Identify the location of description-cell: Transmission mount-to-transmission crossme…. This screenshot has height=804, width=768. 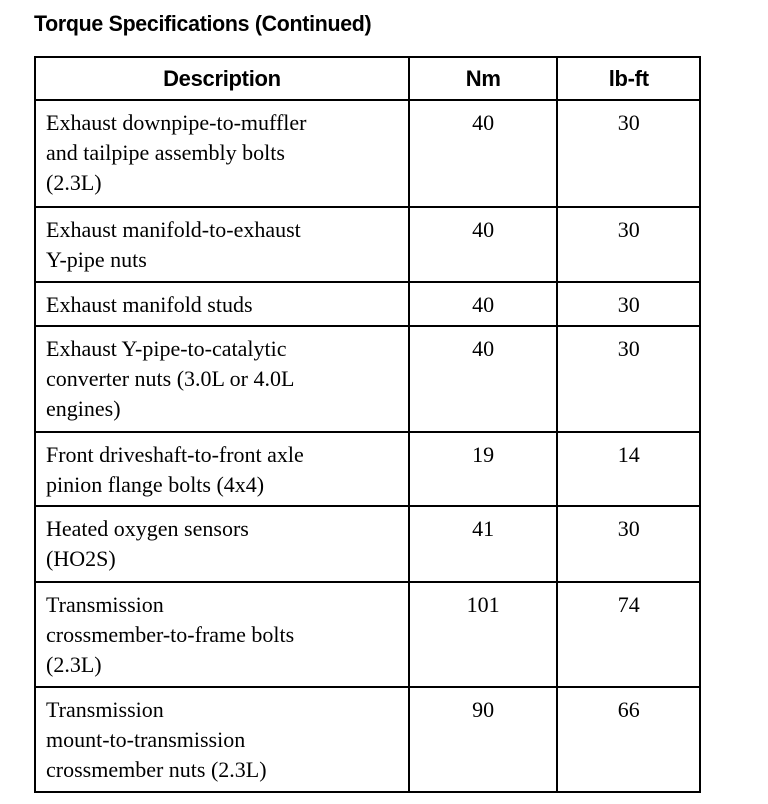
(222, 739).